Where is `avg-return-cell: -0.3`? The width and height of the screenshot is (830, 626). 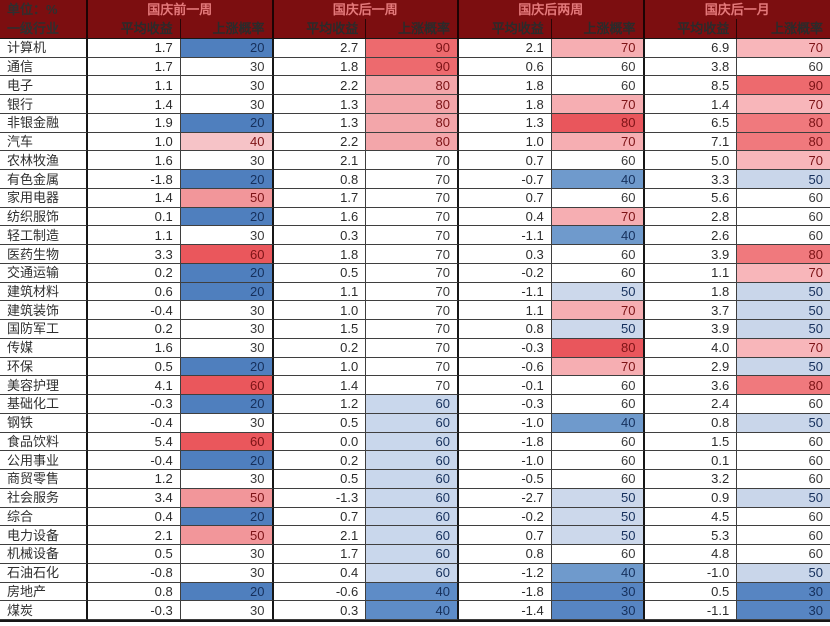 avg-return-cell: -0.3 is located at coordinates (134, 404).